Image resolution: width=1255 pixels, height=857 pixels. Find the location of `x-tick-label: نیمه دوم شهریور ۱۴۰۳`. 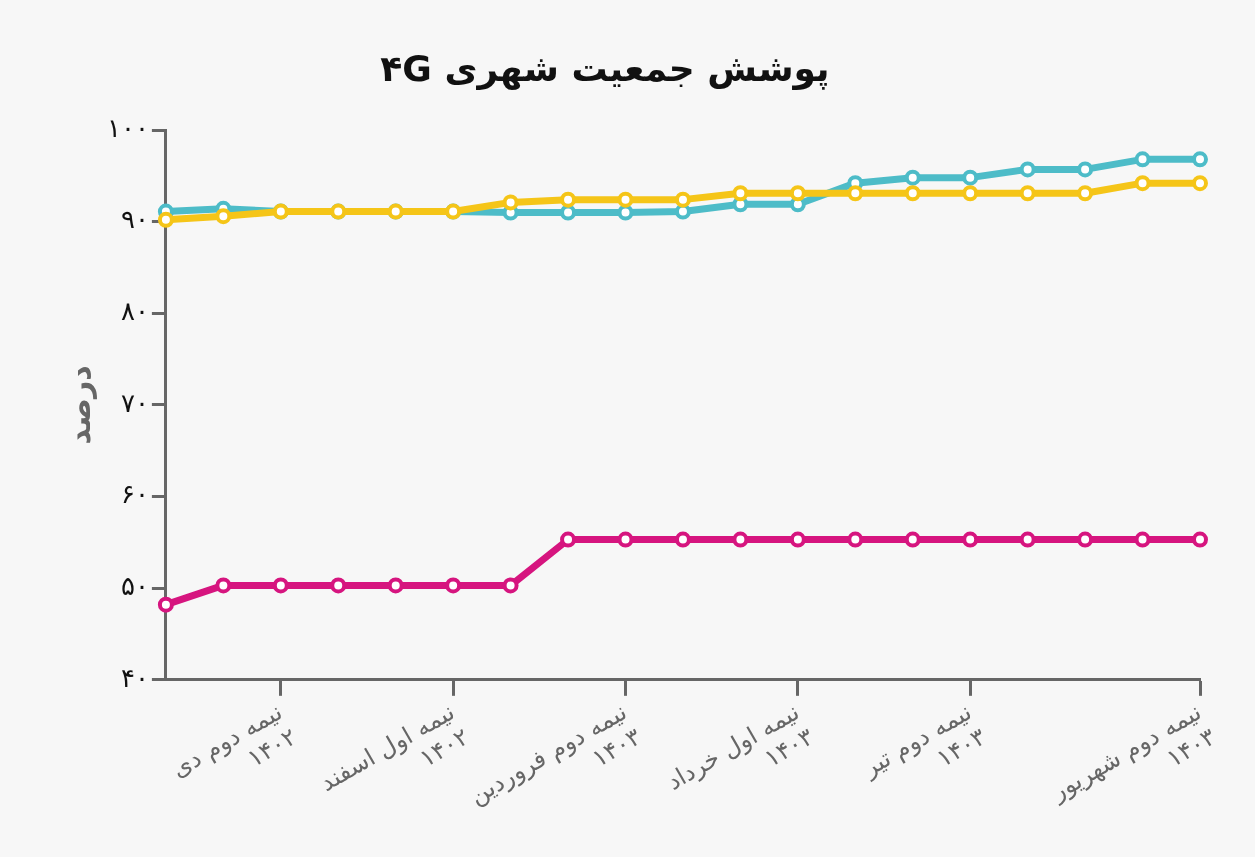

x-tick-label: نیمه دوم شهریور ۱۴۰۳ is located at coordinates (1133, 752).